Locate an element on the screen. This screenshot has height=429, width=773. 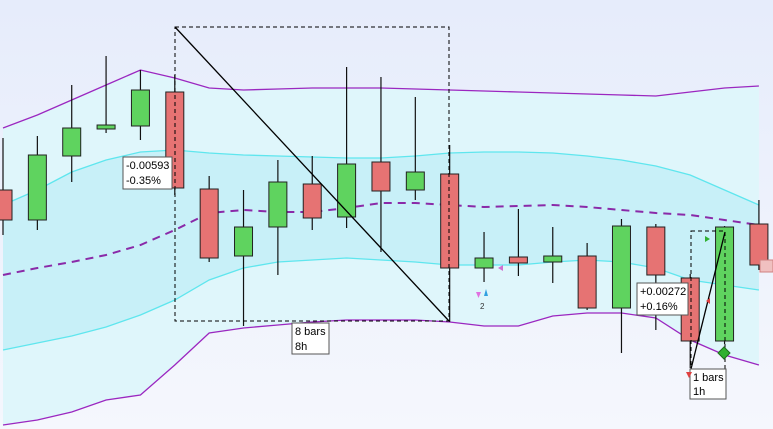
measure-time: 1h is located at coordinates (699, 392).